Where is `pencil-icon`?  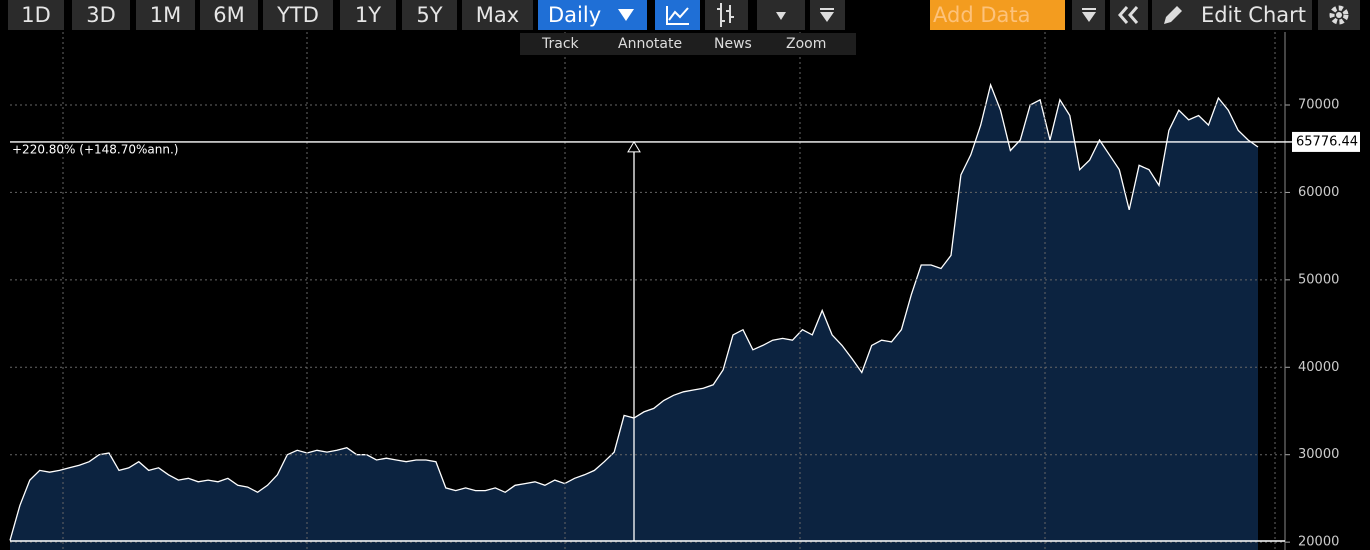
pencil-icon is located at coordinates (1173, 15).